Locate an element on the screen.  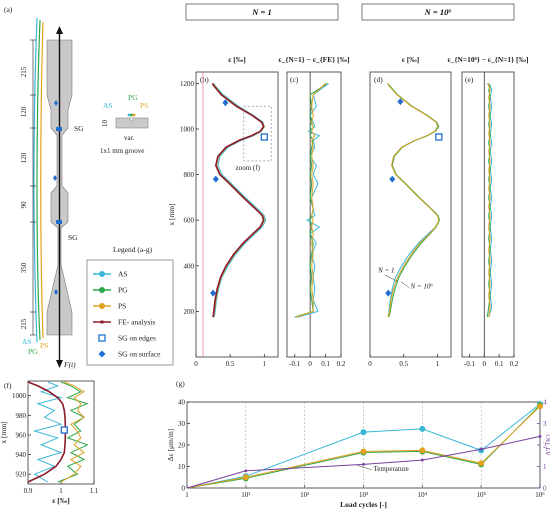
zoom-box is located at coordinates (257, 133).